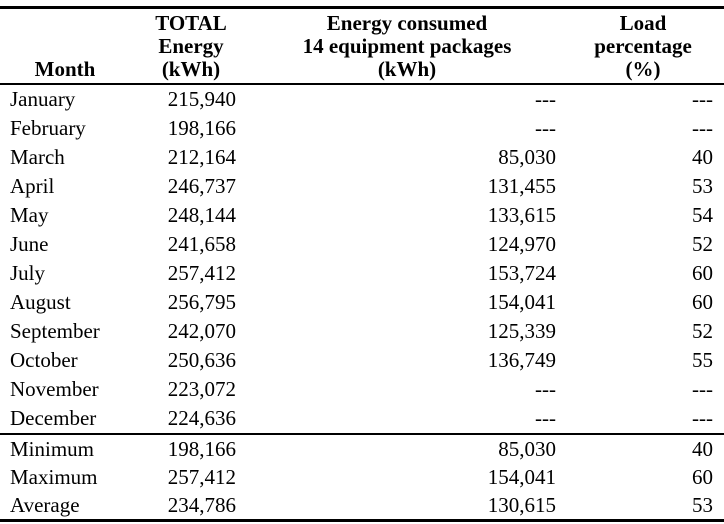 This screenshot has width=724, height=524. What do you see at coordinates (362, 302) in the screenshot?
I see `month-row: August 256,795 154,041 60` at bounding box center [362, 302].